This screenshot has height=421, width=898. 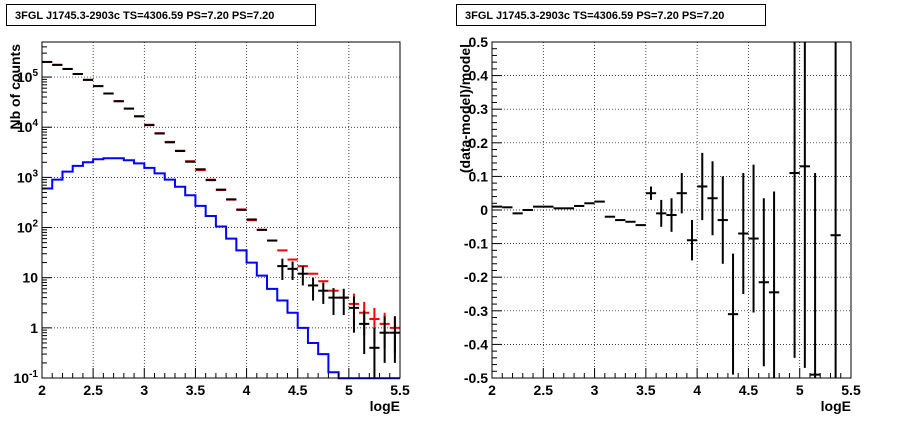 What do you see at coordinates (42, 390) in the screenshot?
I see `left-x-tick-label: 2` at bounding box center [42, 390].